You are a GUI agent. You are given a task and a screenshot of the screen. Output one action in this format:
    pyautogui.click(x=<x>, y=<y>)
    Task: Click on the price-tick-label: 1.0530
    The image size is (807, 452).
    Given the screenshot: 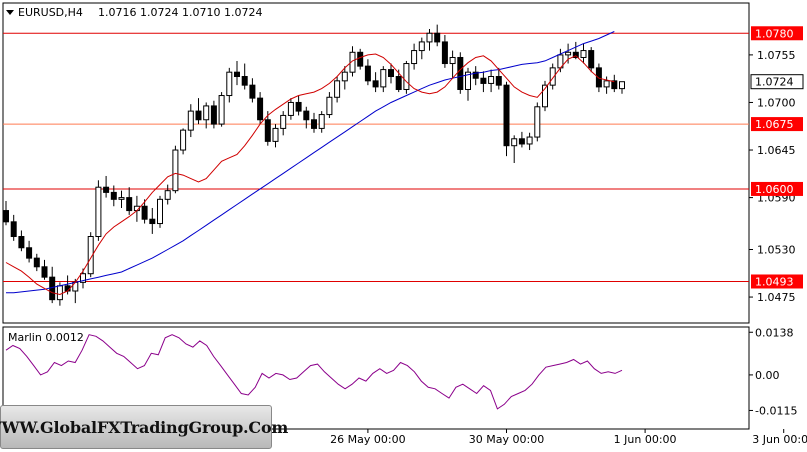 What is the action you would take?
    pyautogui.click(x=776, y=249)
    